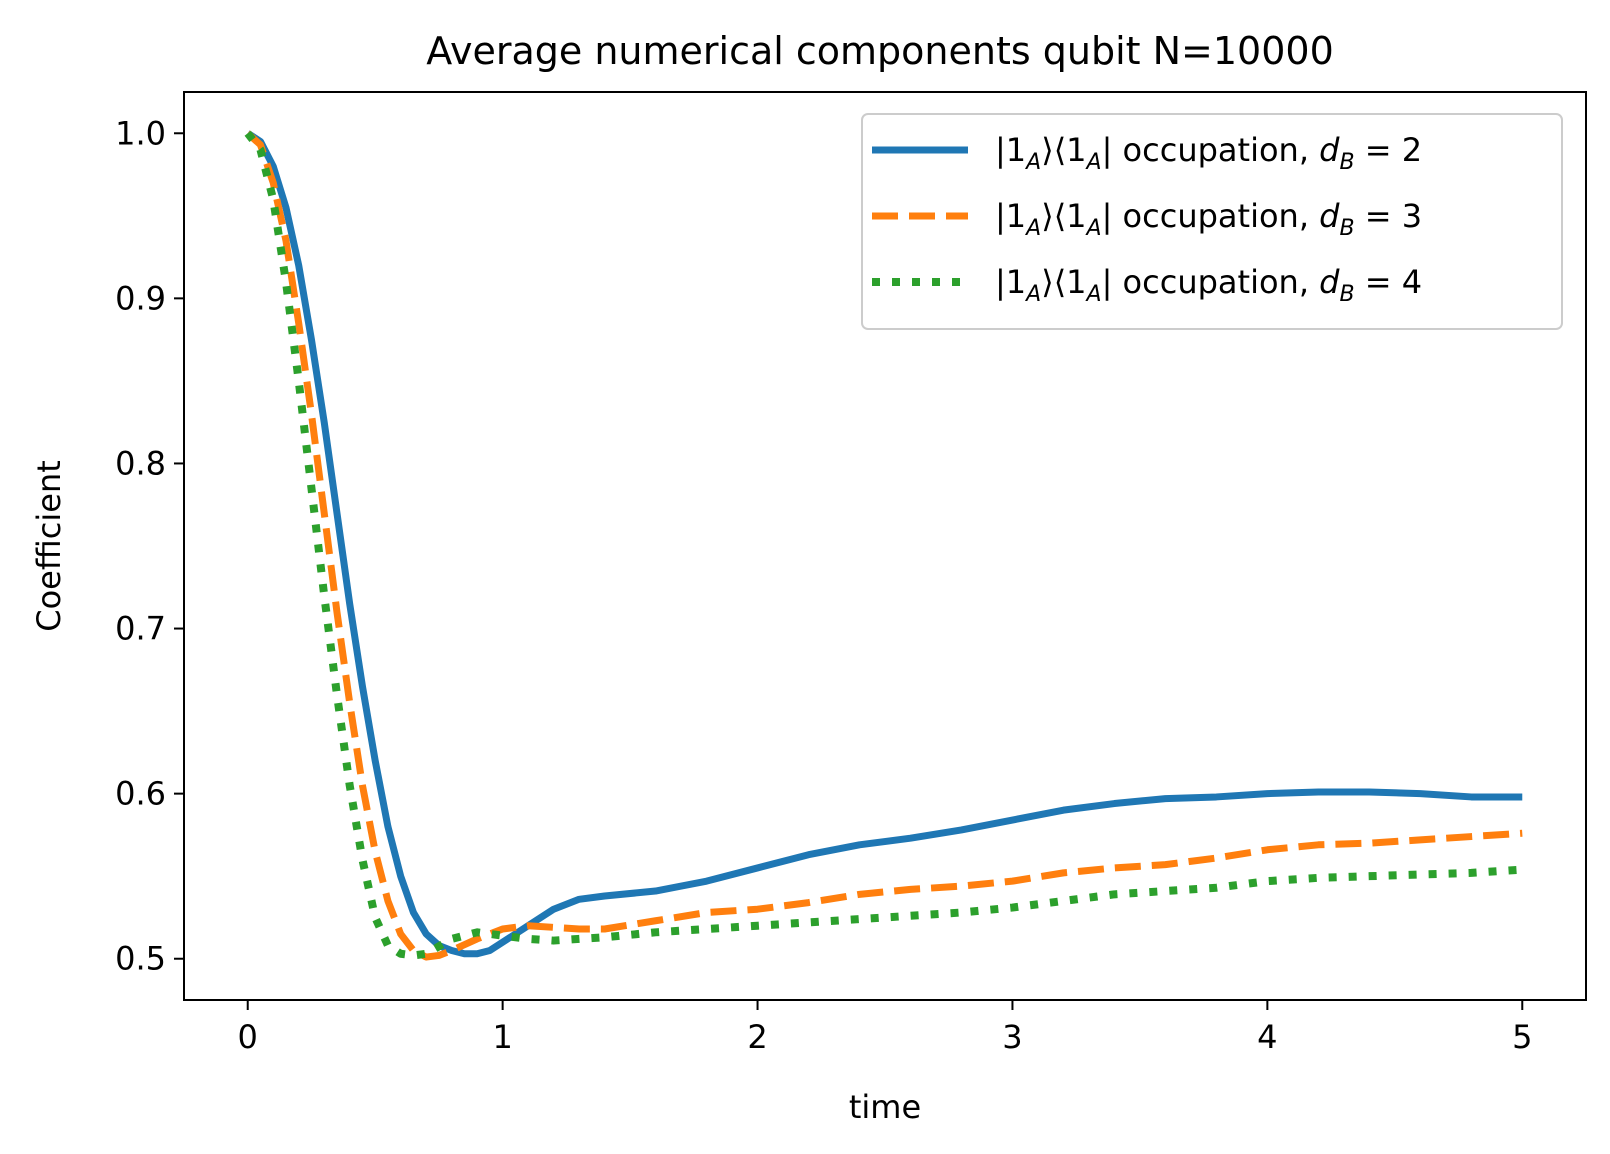  What do you see at coordinates (502, 1037) in the screenshot?
I see `x-tick-label: 1` at bounding box center [502, 1037].